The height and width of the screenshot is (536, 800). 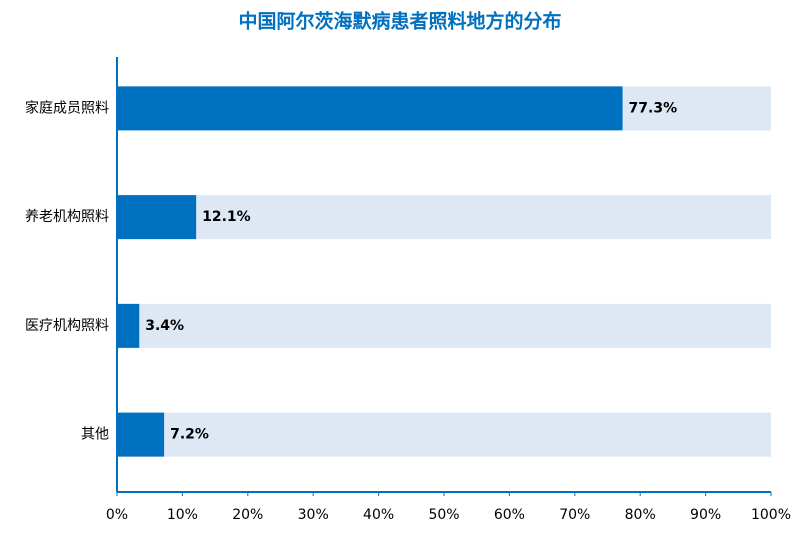 What do you see at coordinates (705, 515) in the screenshot?
I see `x-tick-label: 90%` at bounding box center [705, 515].